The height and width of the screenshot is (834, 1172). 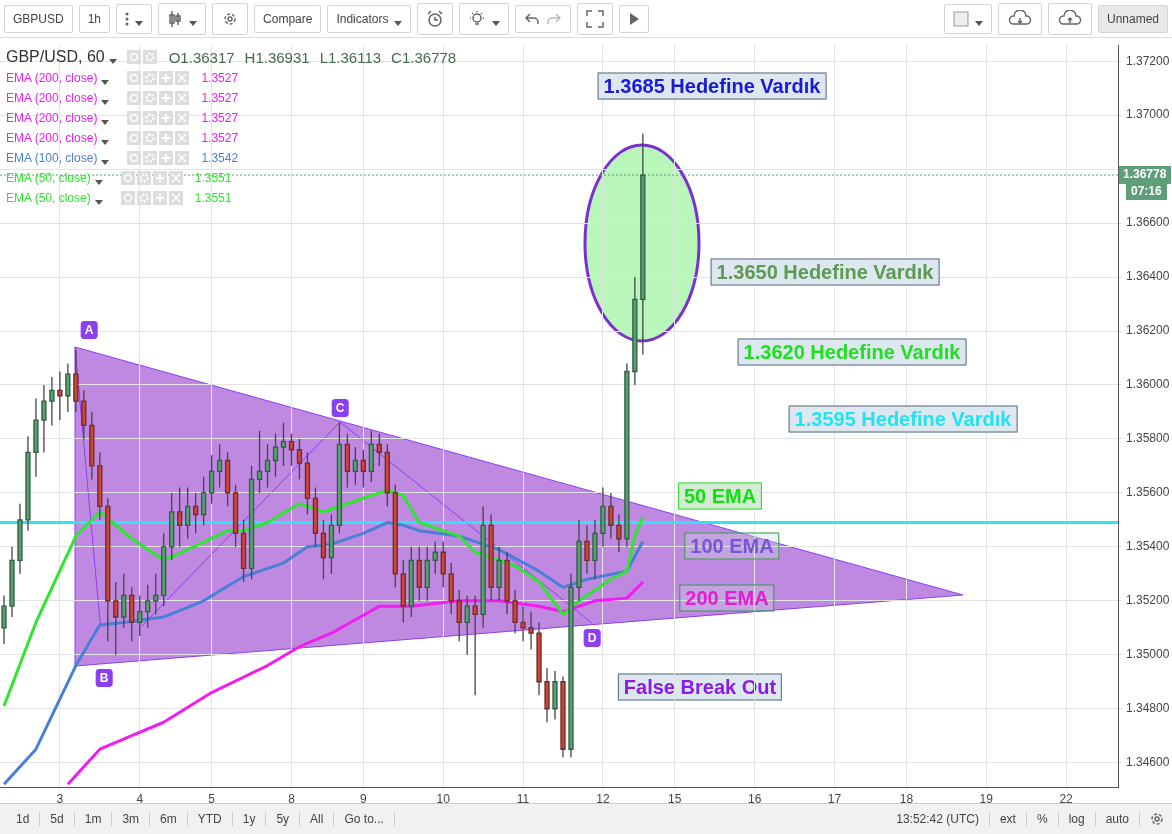 What do you see at coordinates (1148, 654) in the screenshot?
I see `y-tick-label: 1.35000` at bounding box center [1148, 654].